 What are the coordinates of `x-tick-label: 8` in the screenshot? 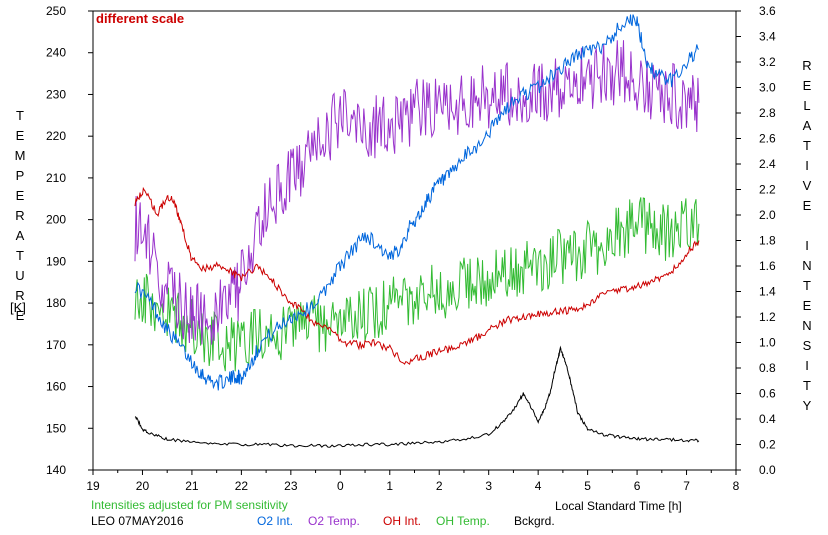 It's located at (736, 486).